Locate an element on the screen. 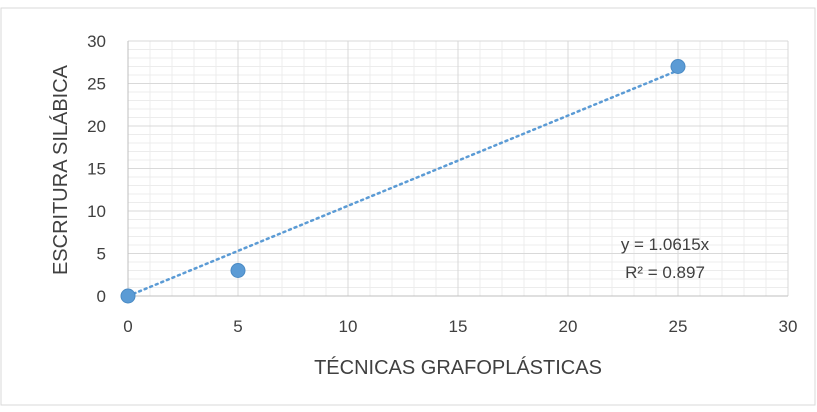 This screenshot has height=412, width=817. x-tick-label: 0 is located at coordinates (127, 326).